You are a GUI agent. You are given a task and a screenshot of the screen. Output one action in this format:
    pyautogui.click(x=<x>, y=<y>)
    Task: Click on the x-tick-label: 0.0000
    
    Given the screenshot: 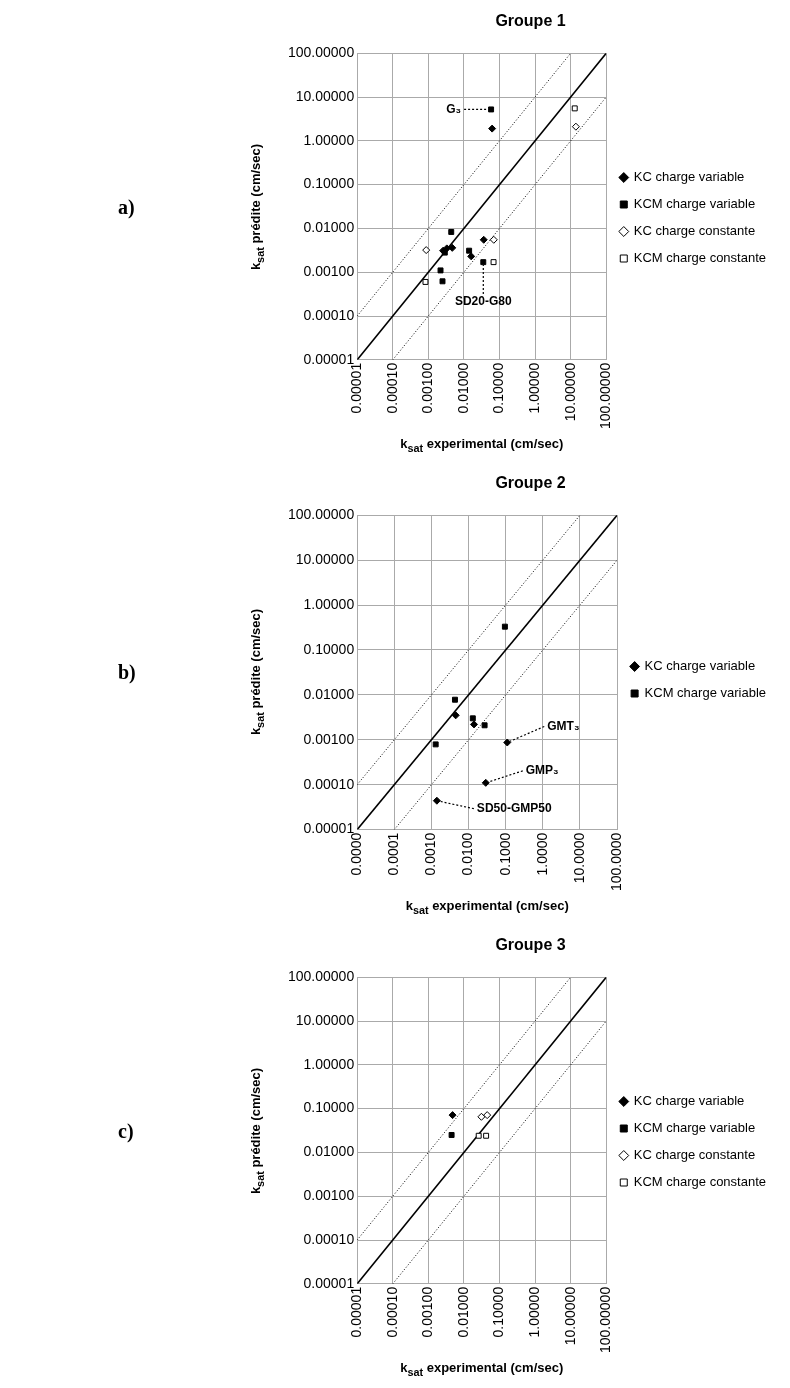 What is the action you would take?
    pyautogui.click(x=356, y=854)
    